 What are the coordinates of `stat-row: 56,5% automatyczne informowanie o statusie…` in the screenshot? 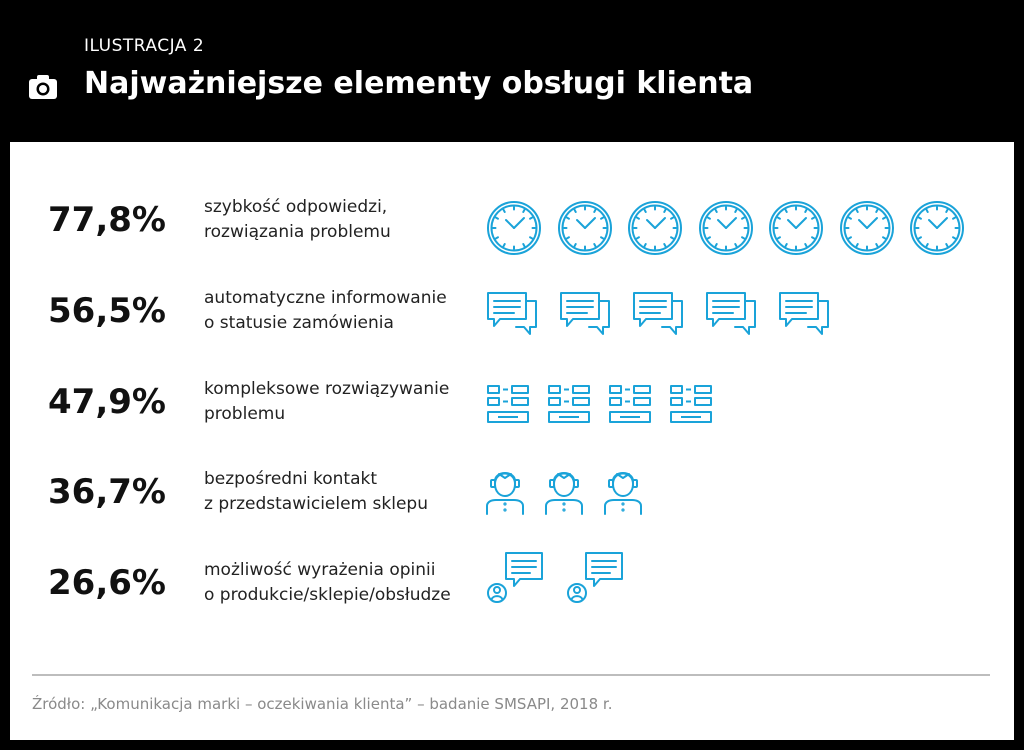 It's located at (512, 320).